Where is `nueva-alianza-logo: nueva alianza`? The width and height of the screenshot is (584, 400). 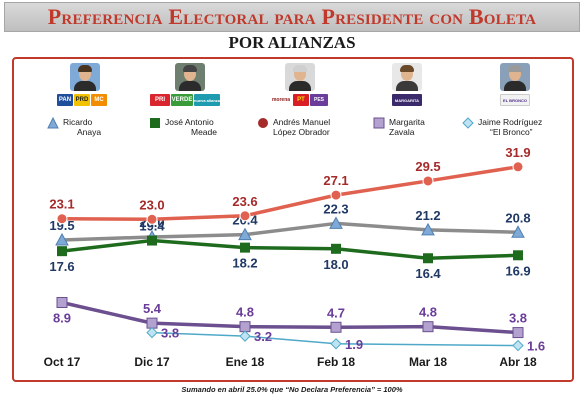
nueva-alianza-logo: nueva alianza is located at coordinates (207, 100).